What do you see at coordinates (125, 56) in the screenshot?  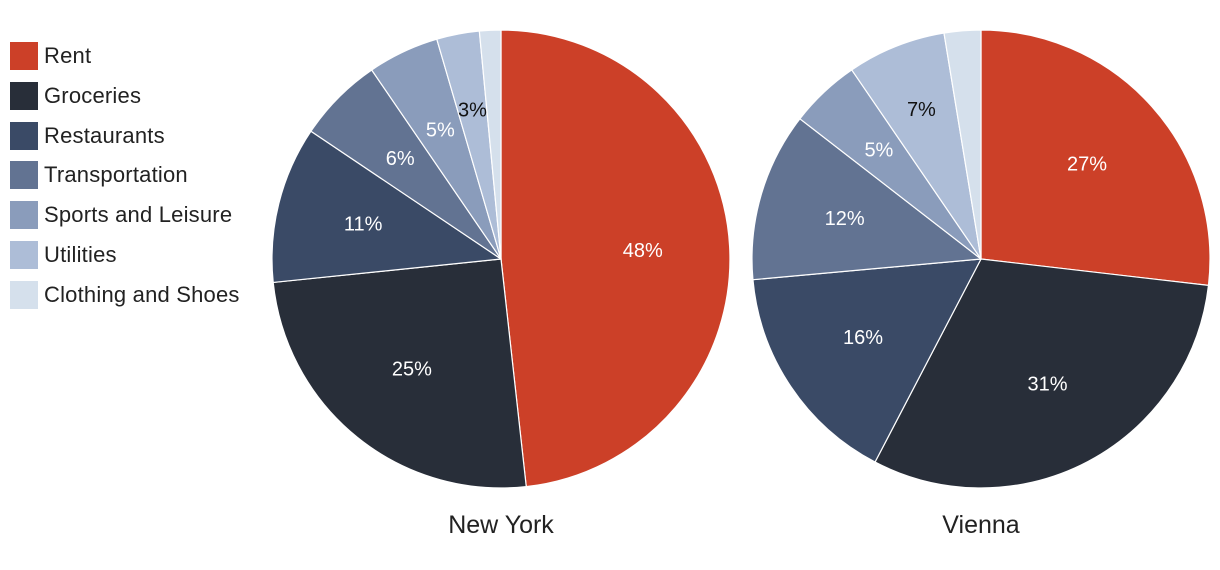 I see `legend-item-rent: Rent` at bounding box center [125, 56].